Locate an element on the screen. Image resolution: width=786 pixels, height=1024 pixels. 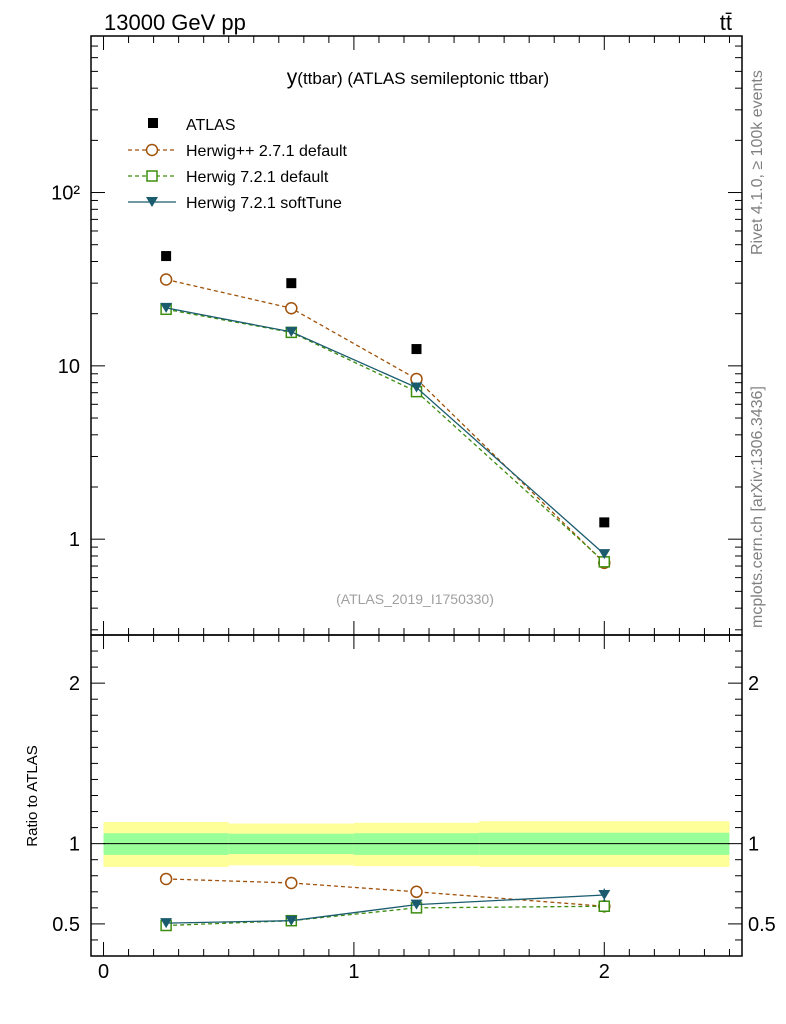
legend-marker-herwig-softtune is located at coordinates (152, 202).